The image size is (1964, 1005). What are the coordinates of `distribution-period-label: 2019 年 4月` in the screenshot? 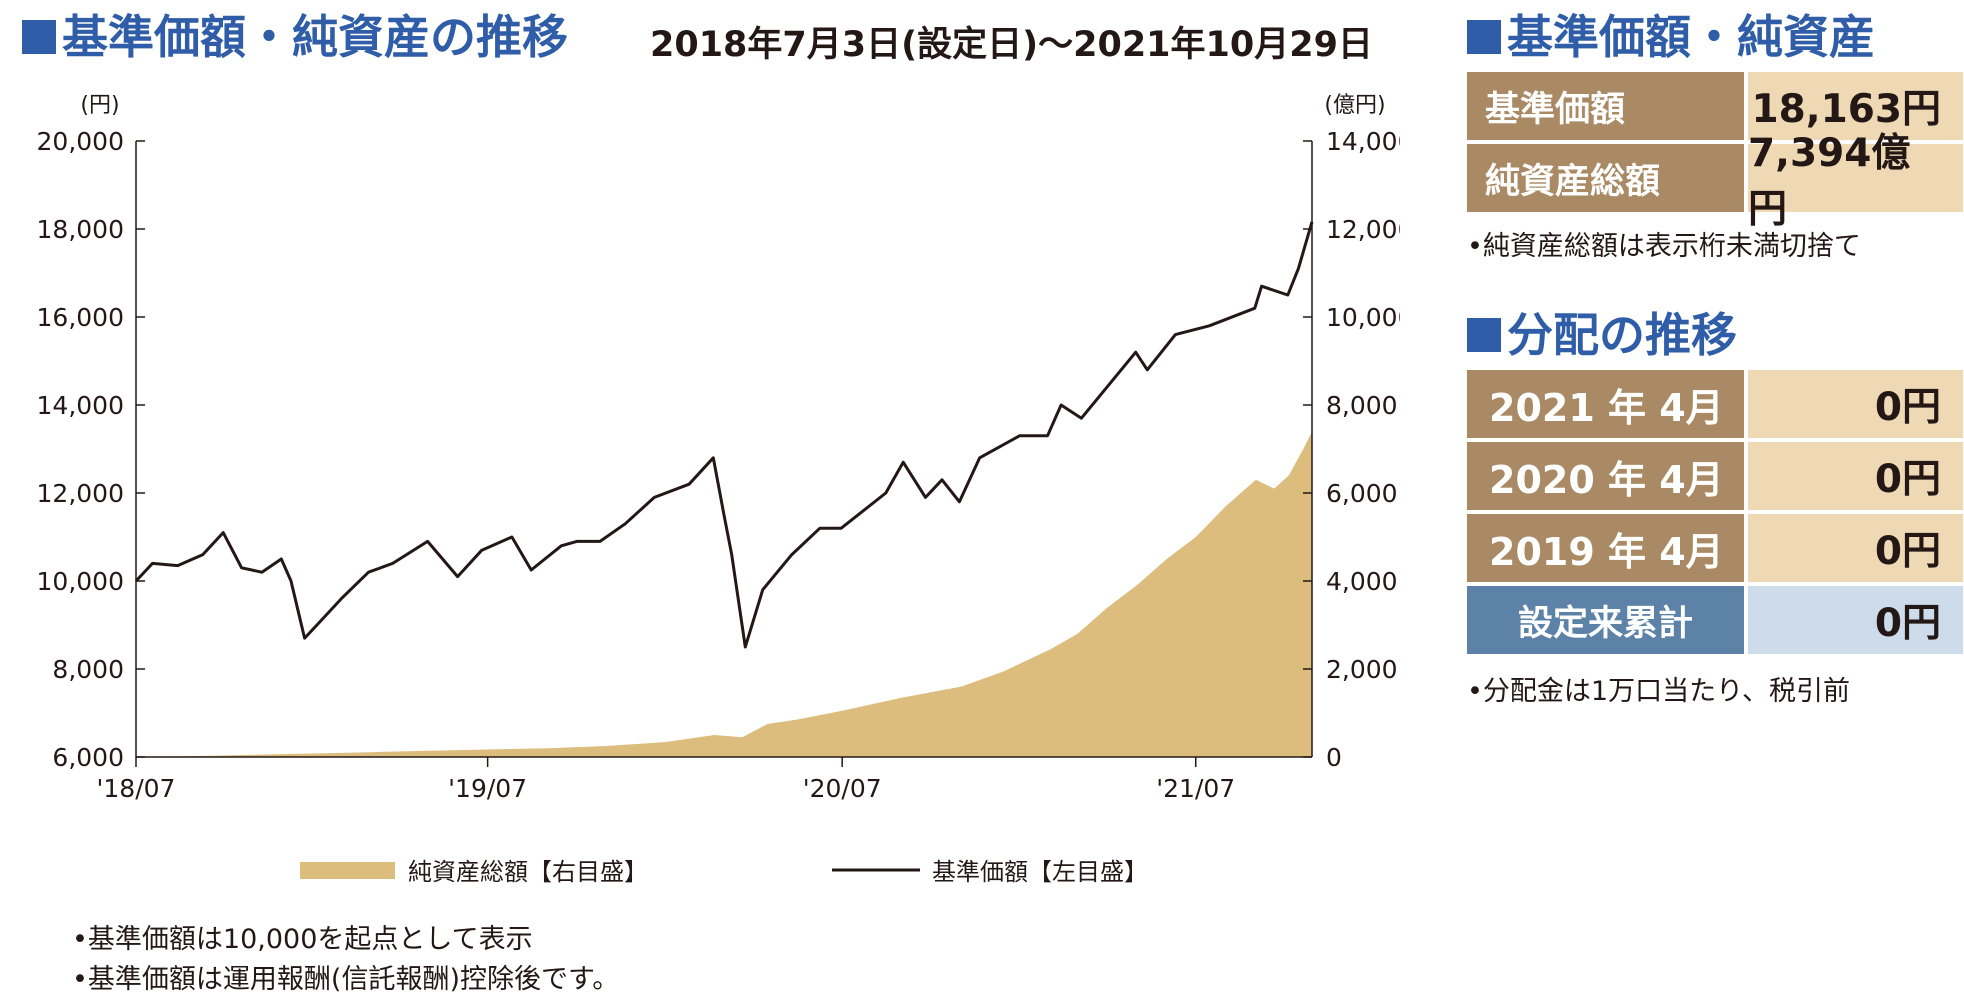 It's located at (1605, 548).